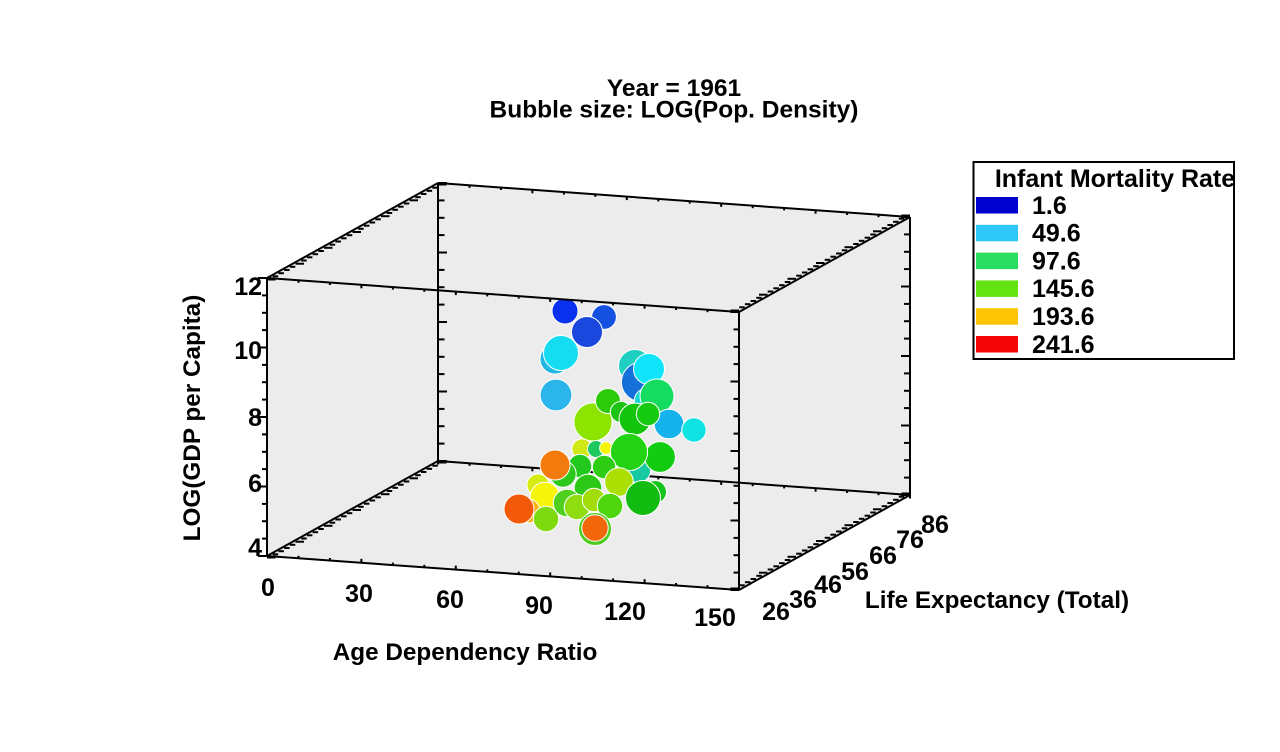  What do you see at coordinates (255, 548) in the screenshot?
I see `svg-text: 4` at bounding box center [255, 548].